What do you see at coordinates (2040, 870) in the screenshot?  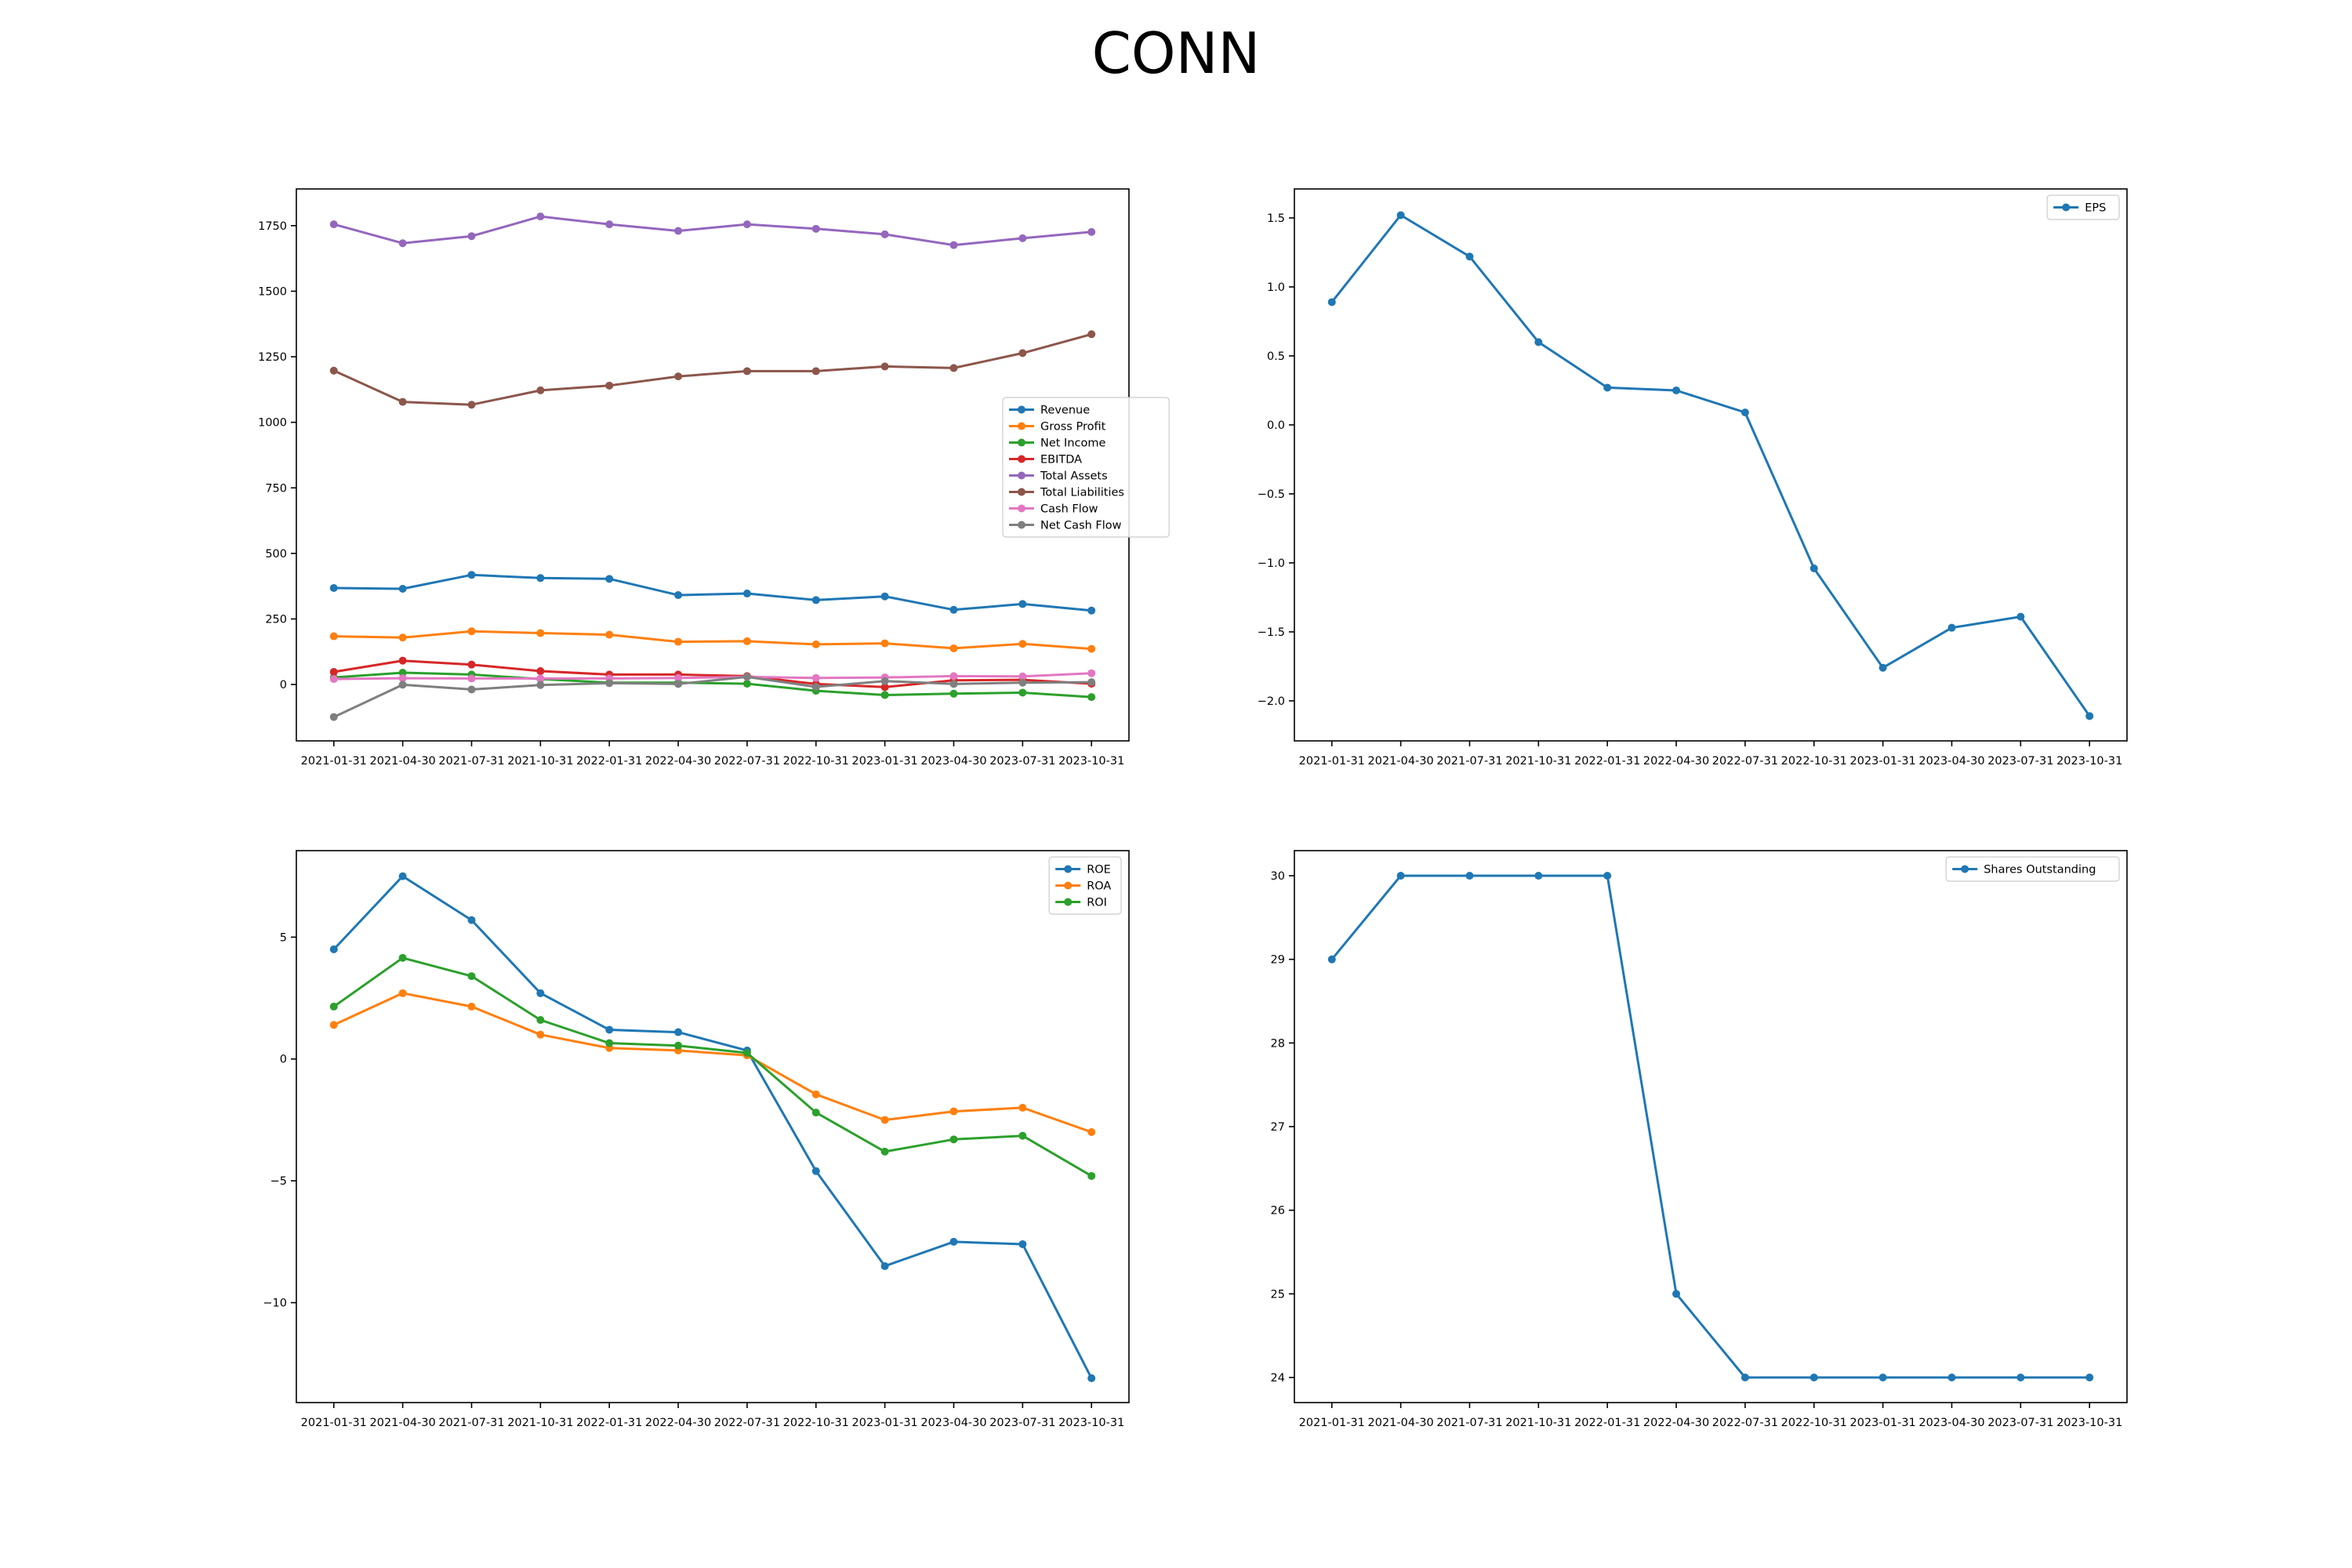 I see `legend-label: Shares Outstanding` at bounding box center [2040, 870].